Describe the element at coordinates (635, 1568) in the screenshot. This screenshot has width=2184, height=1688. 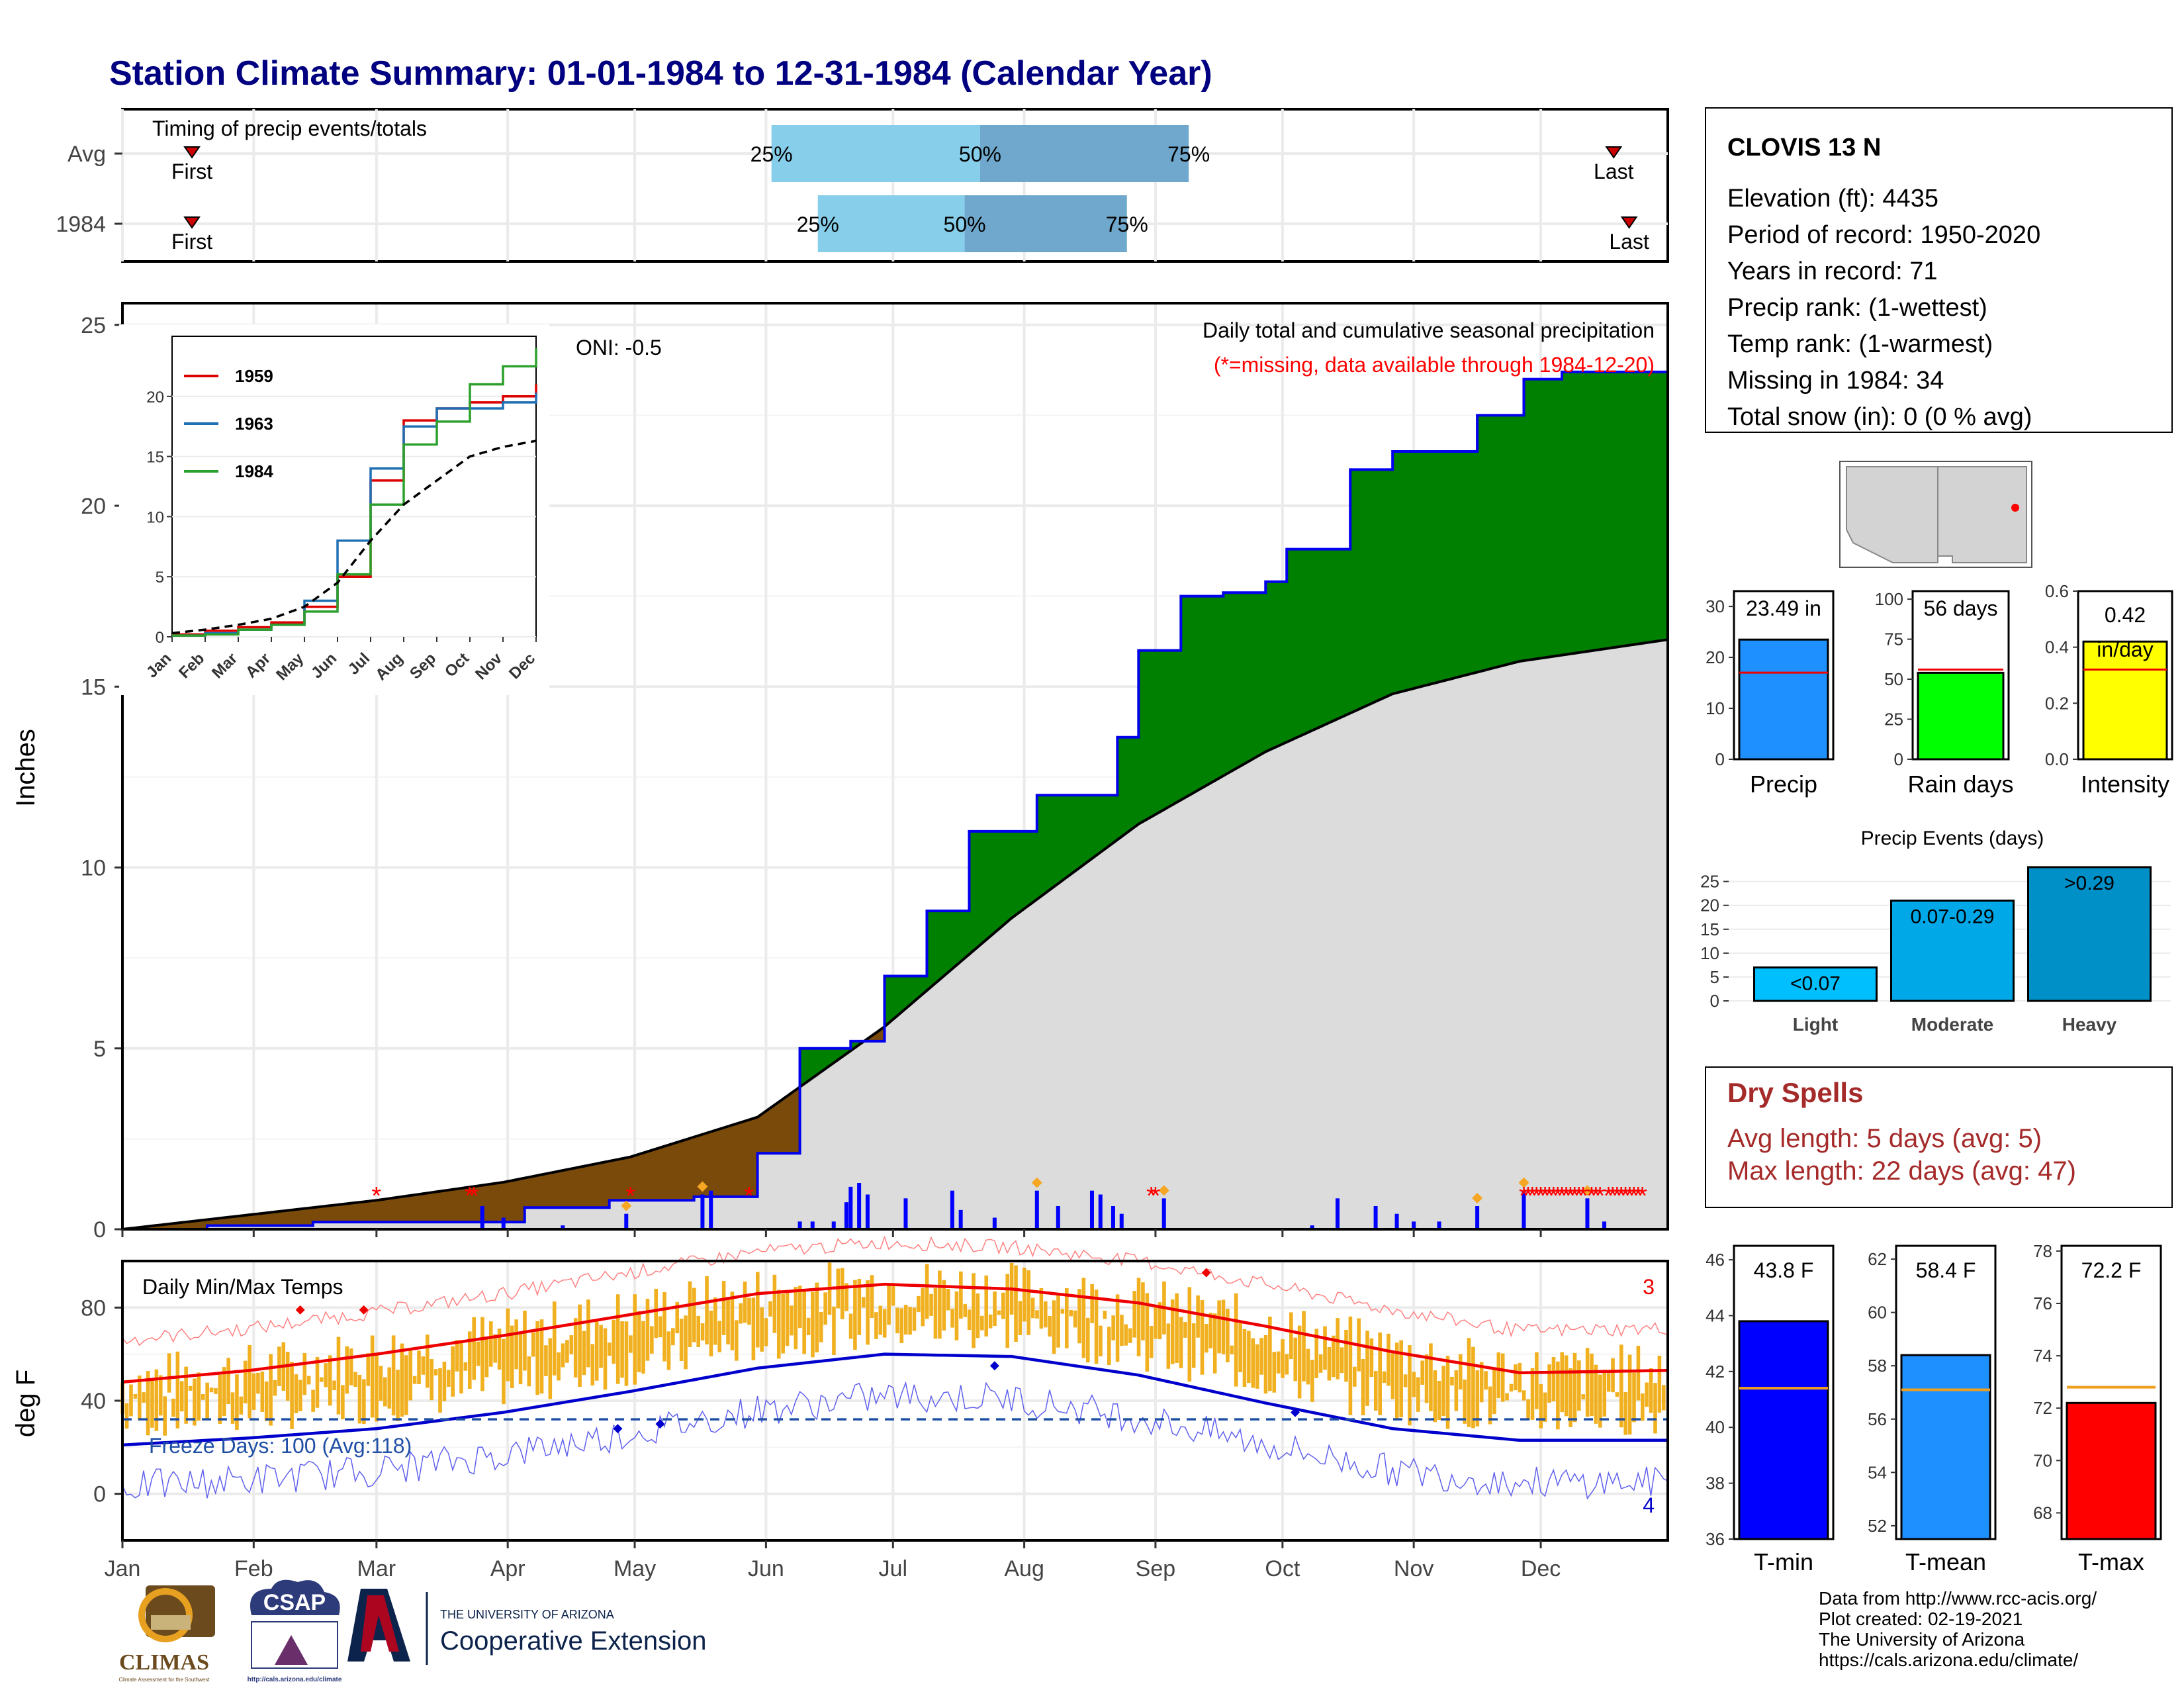
I see `month-label: May` at that location.